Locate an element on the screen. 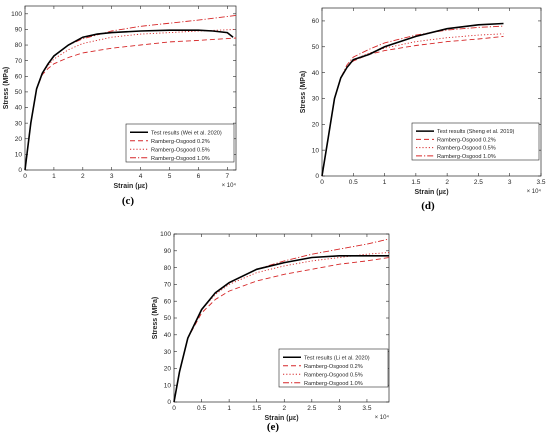 The height and width of the screenshot is (436, 550). x-tick-label: 5 is located at coordinates (170, 176).